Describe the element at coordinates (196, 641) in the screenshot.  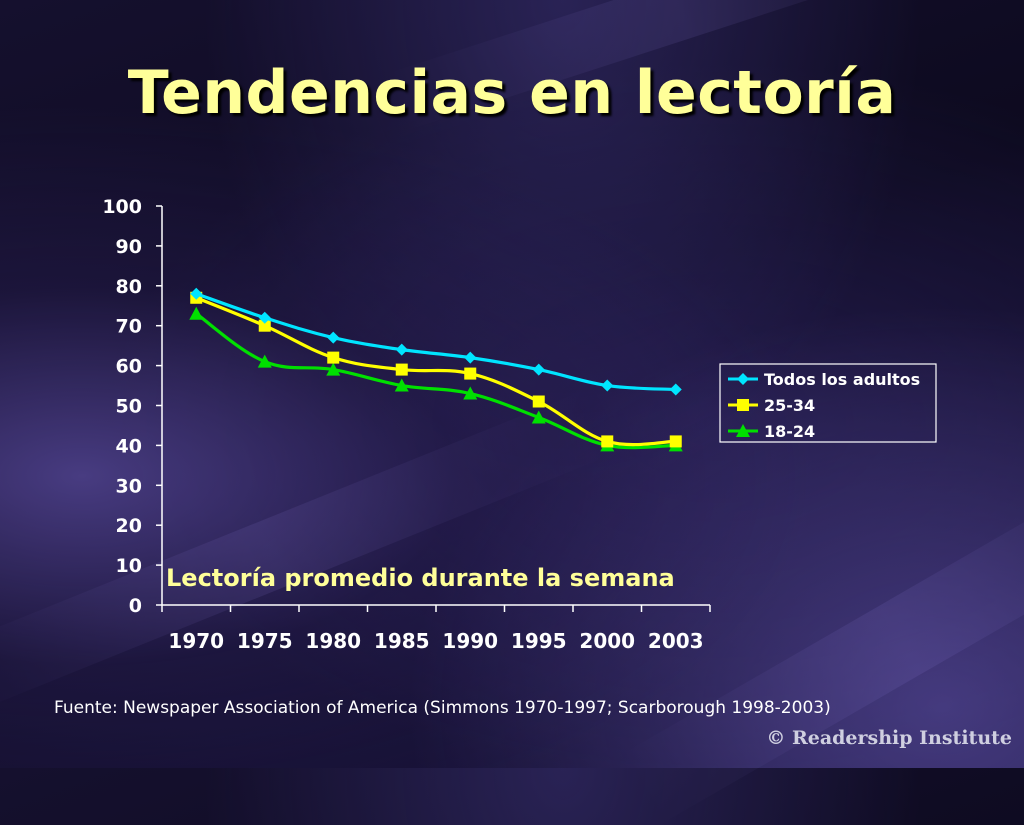
I see `x-tick-label: 1970` at that location.